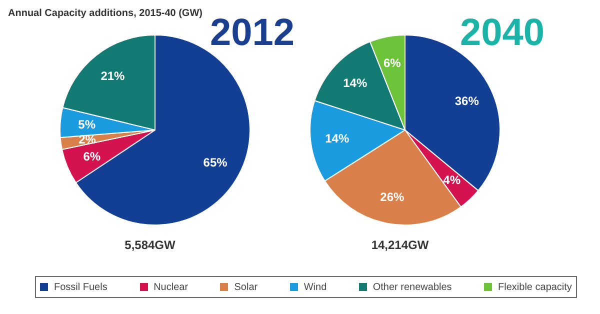 This screenshot has height=314, width=600. What do you see at coordinates (150, 245) in the screenshot?
I see `text: 5,584GW` at bounding box center [150, 245].